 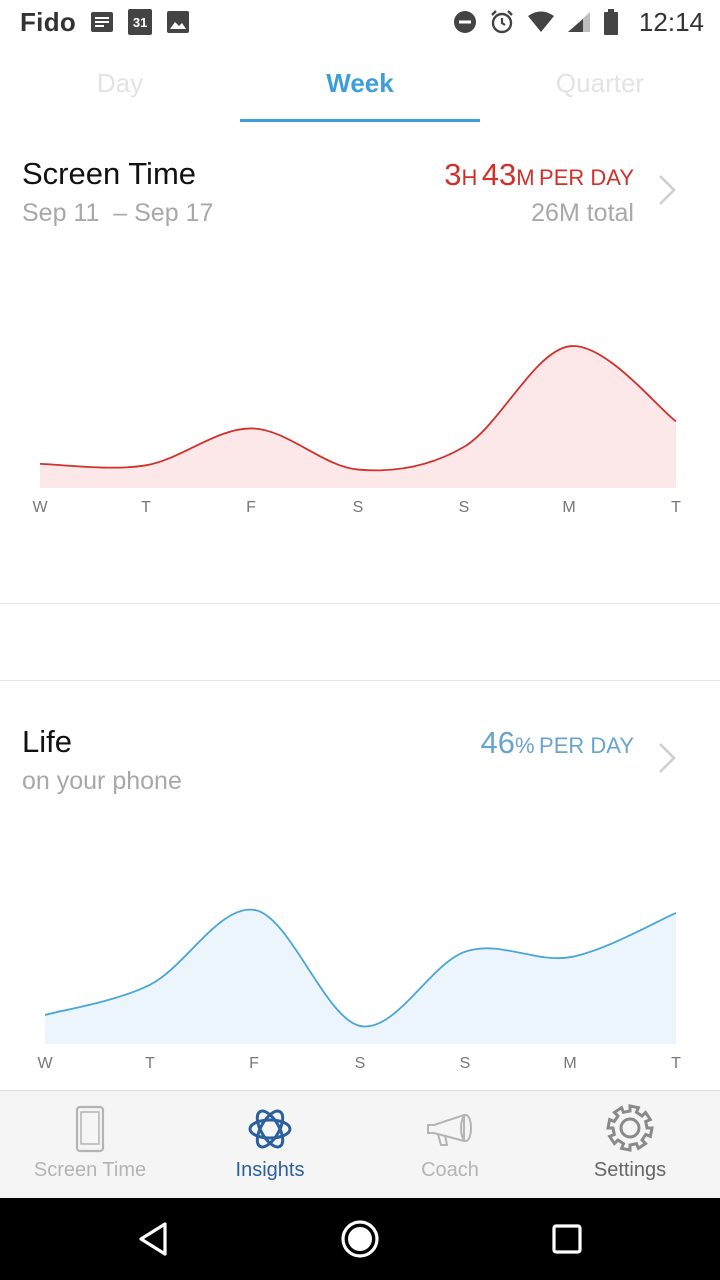 I want to click on nav-insights: Insights, so click(x=270, y=1145).